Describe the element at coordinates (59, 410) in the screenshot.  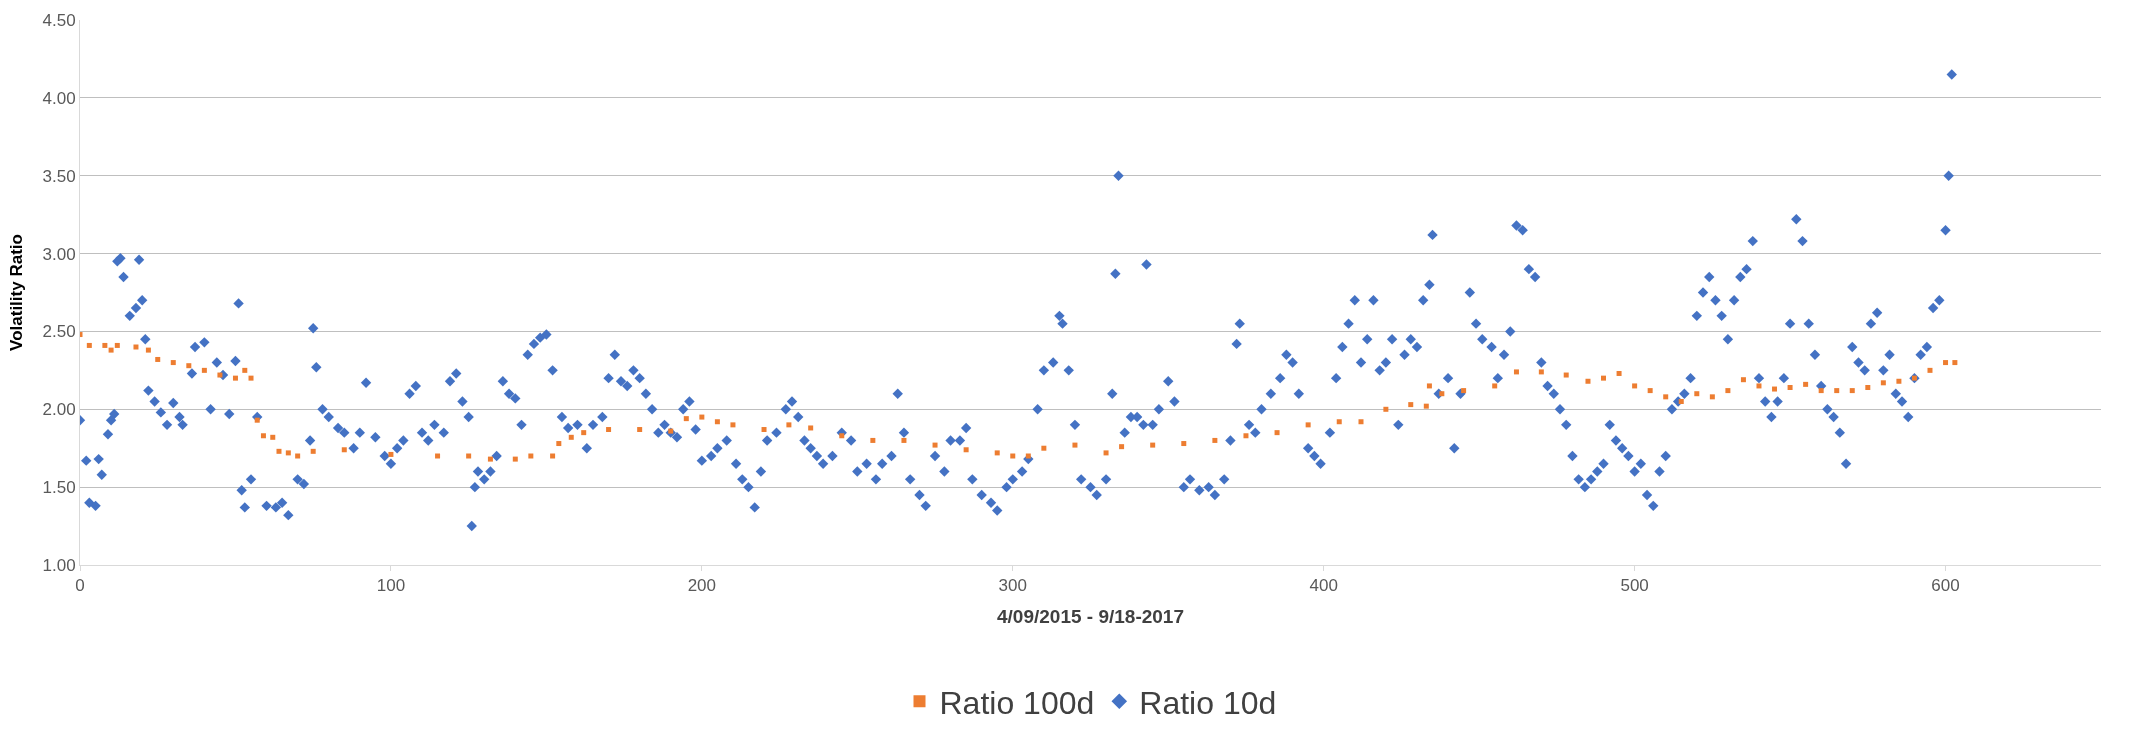
I see `y-tick-label: 2.00` at that location.